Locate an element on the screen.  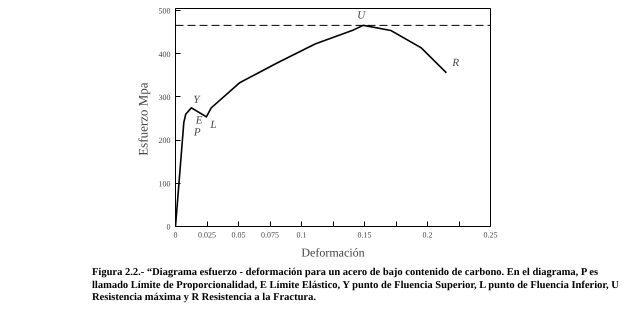
annotation: P is located at coordinates (196, 132).